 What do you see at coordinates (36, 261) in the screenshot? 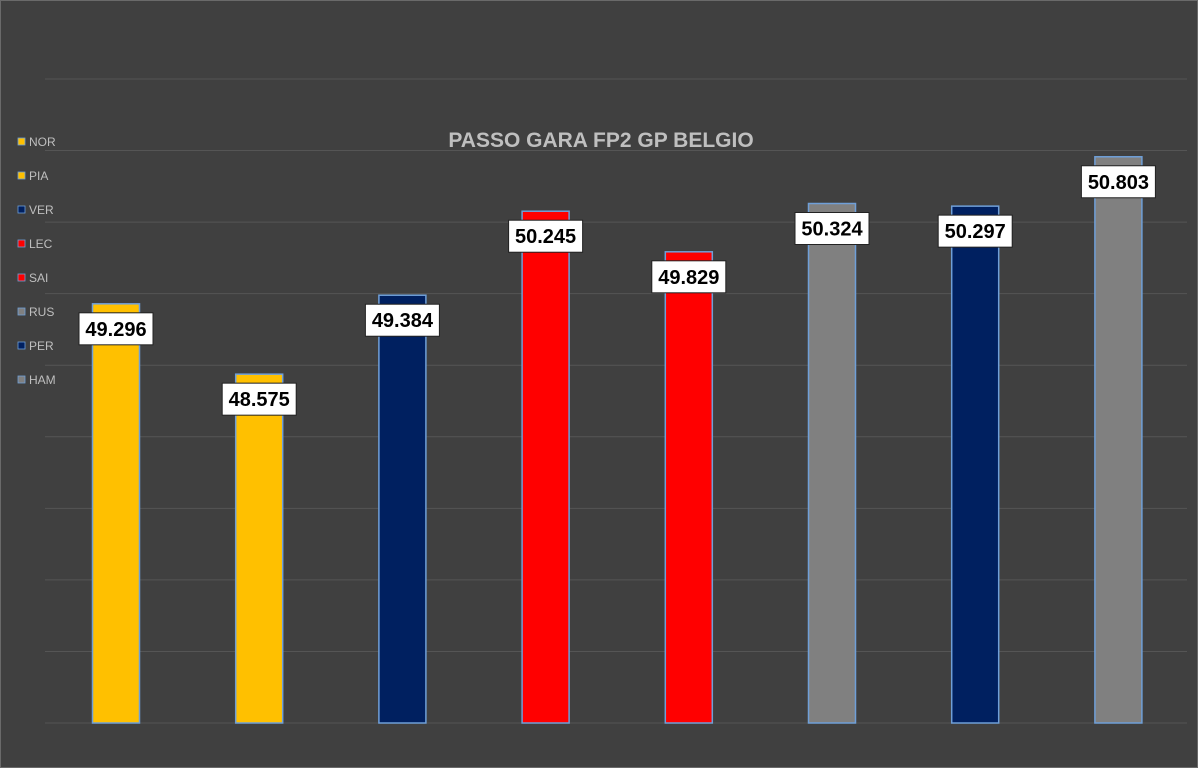
I see `legend: NOR PIA VER LEC SAI RUS PER HAM` at bounding box center [36, 261].